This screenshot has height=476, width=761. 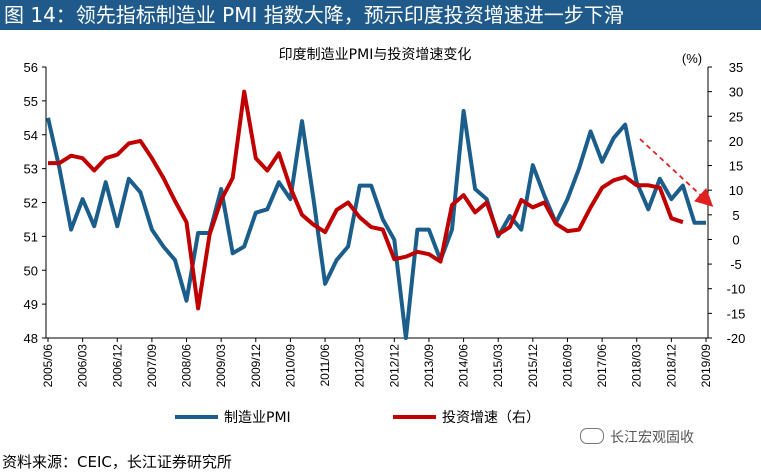 What do you see at coordinates (464, 366) in the screenshot?
I see `x-tick-label: 2014/06` at bounding box center [464, 366].